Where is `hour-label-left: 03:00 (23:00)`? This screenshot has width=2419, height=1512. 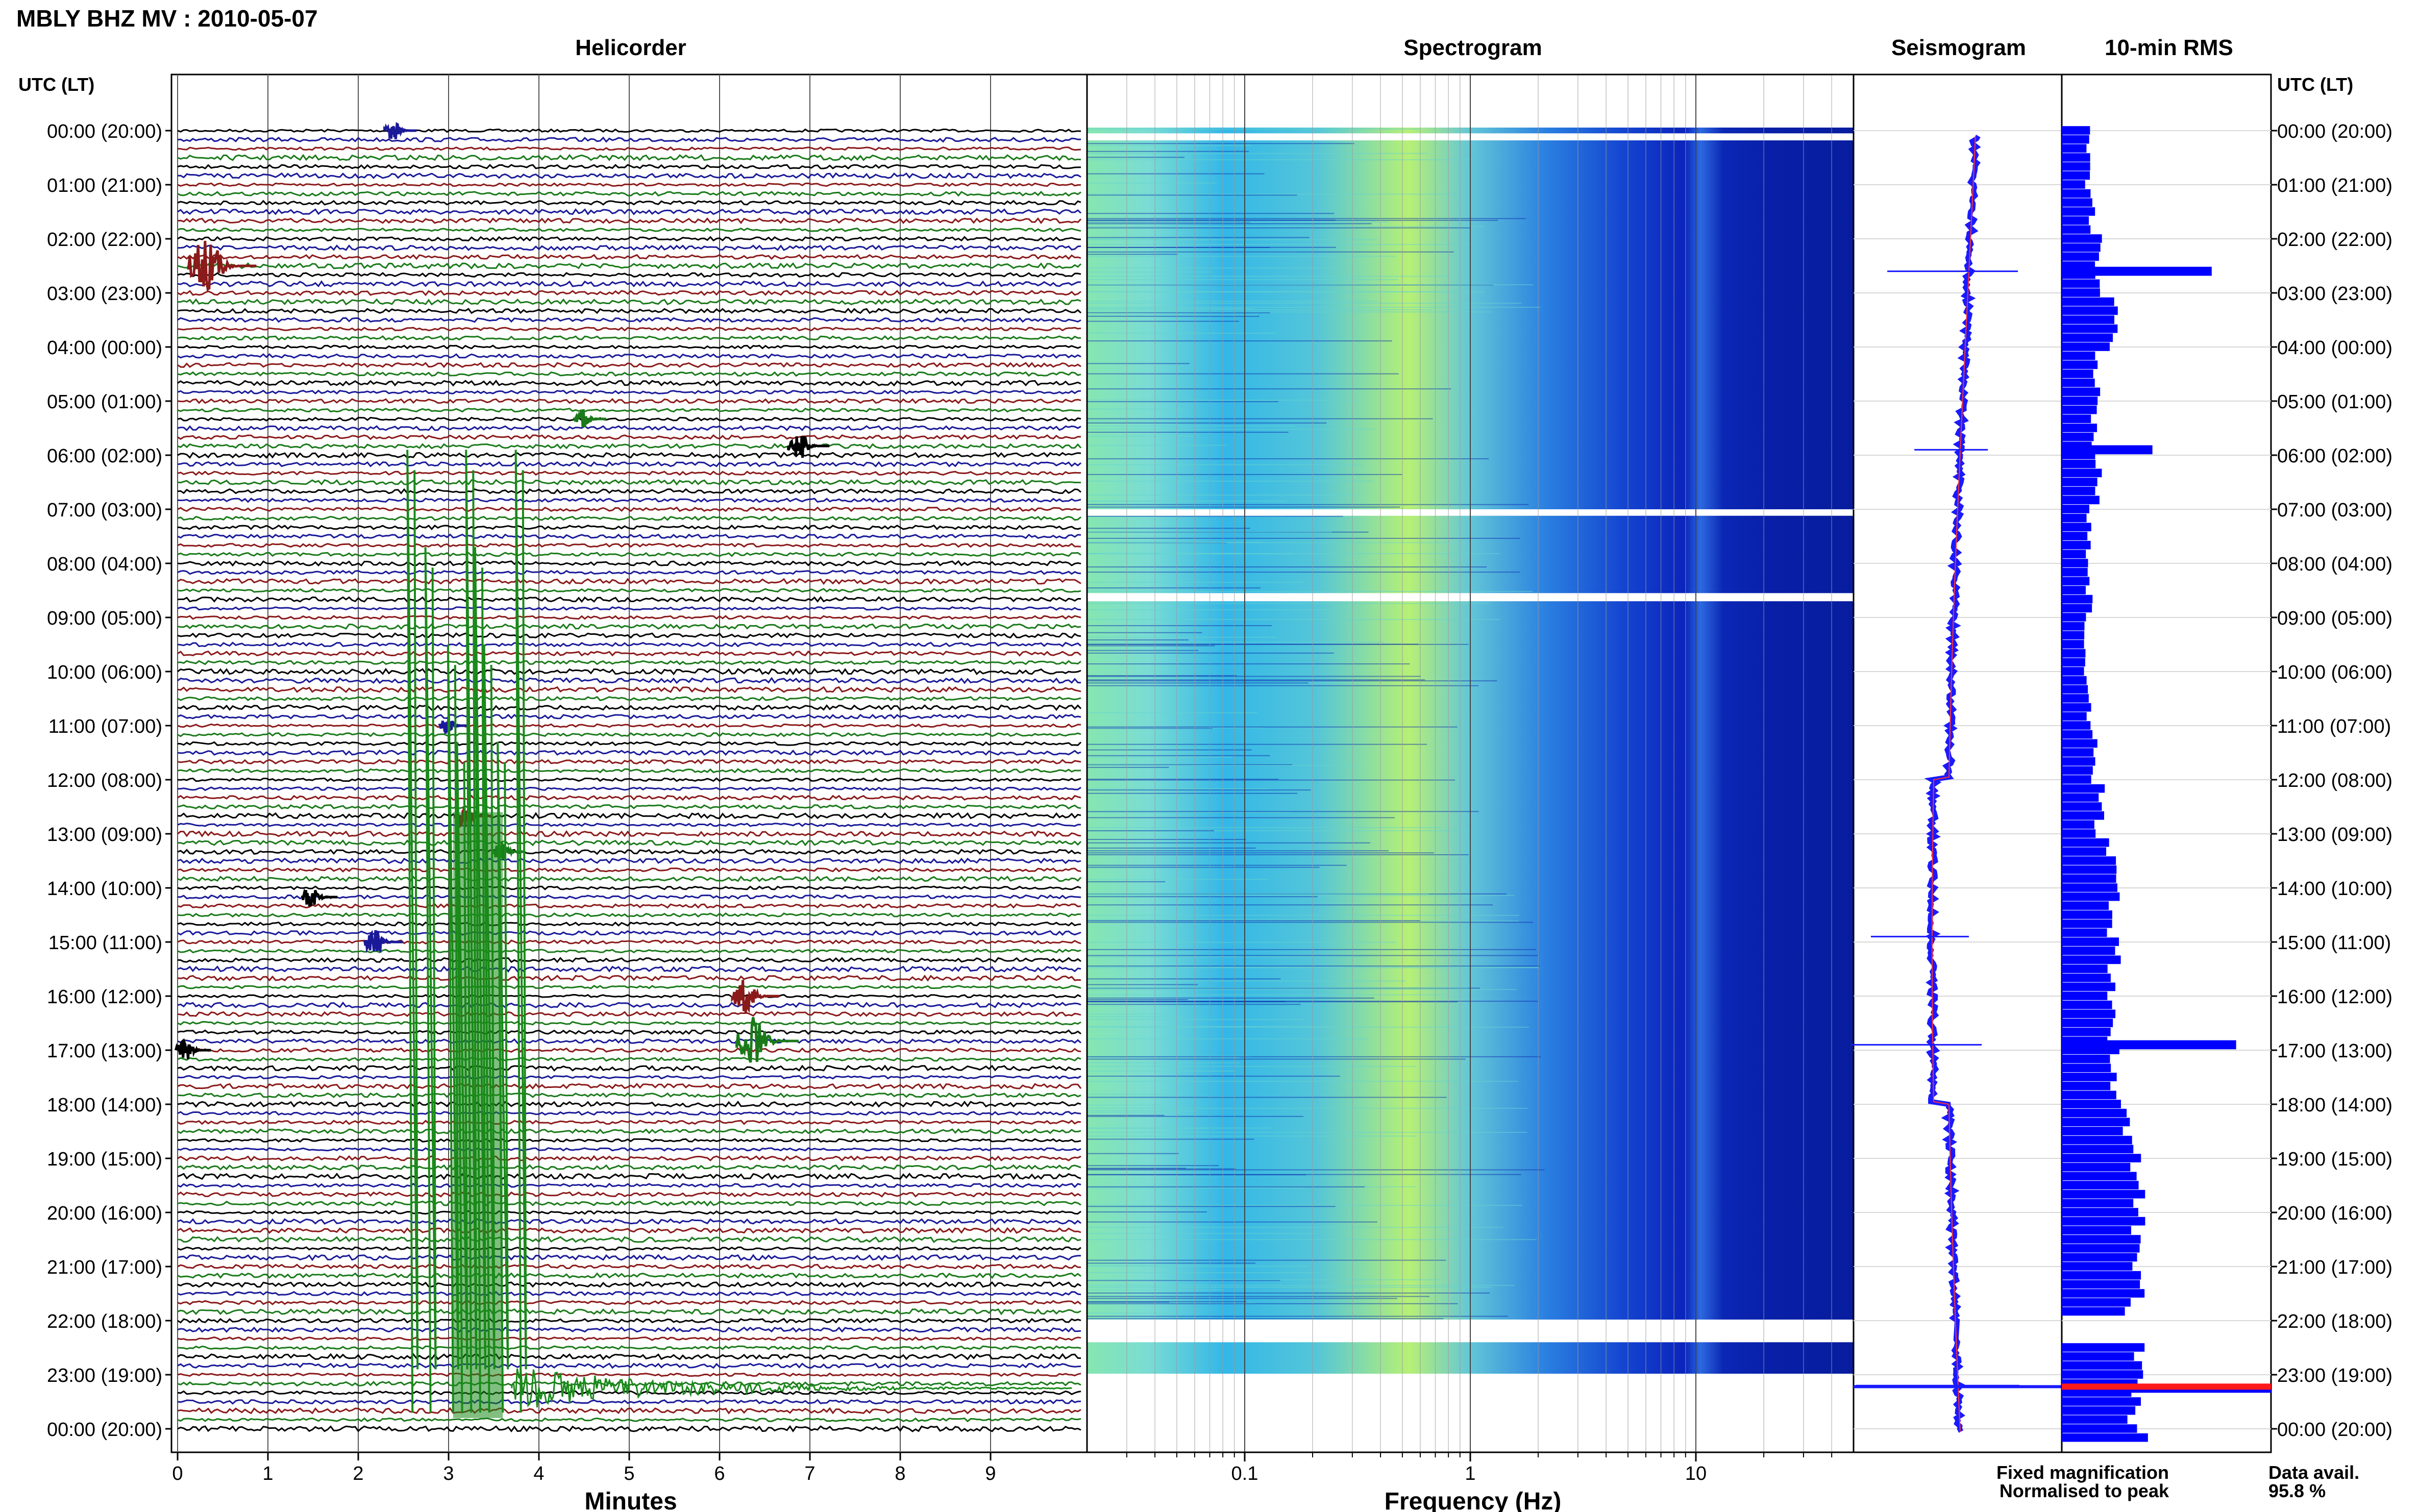
hour-label-left: 03:00 (23:00) is located at coordinates (104, 294).